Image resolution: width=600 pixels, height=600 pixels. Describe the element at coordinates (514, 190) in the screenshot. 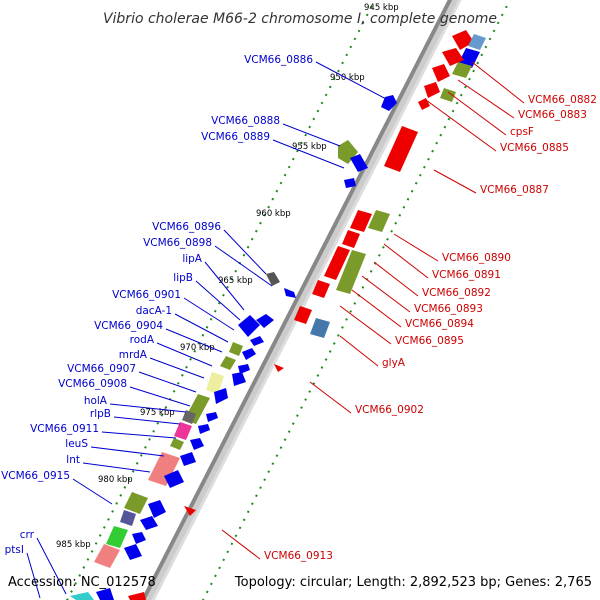

I see `reverse-gene-label: VCM66_0887` at that location.